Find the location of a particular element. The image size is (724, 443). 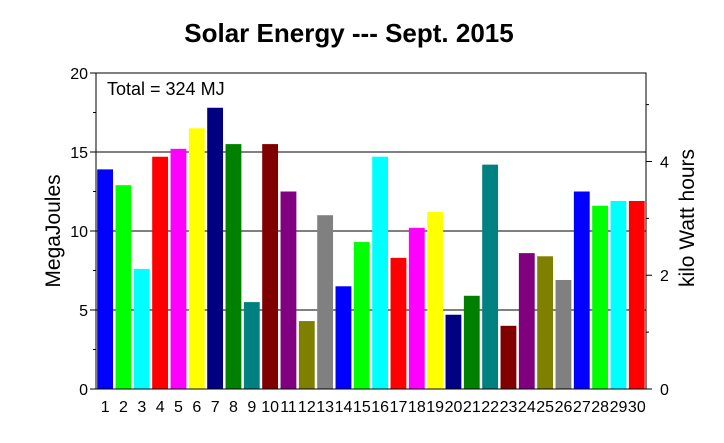

x-tick-label: 23 is located at coordinates (509, 407).